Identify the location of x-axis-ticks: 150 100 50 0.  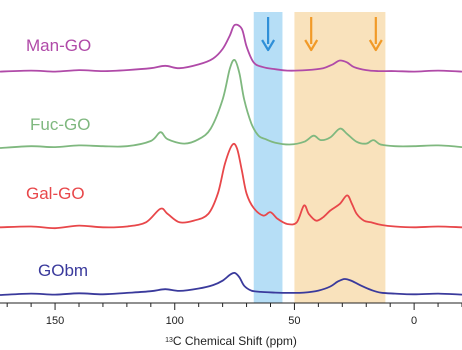
(234, 315).